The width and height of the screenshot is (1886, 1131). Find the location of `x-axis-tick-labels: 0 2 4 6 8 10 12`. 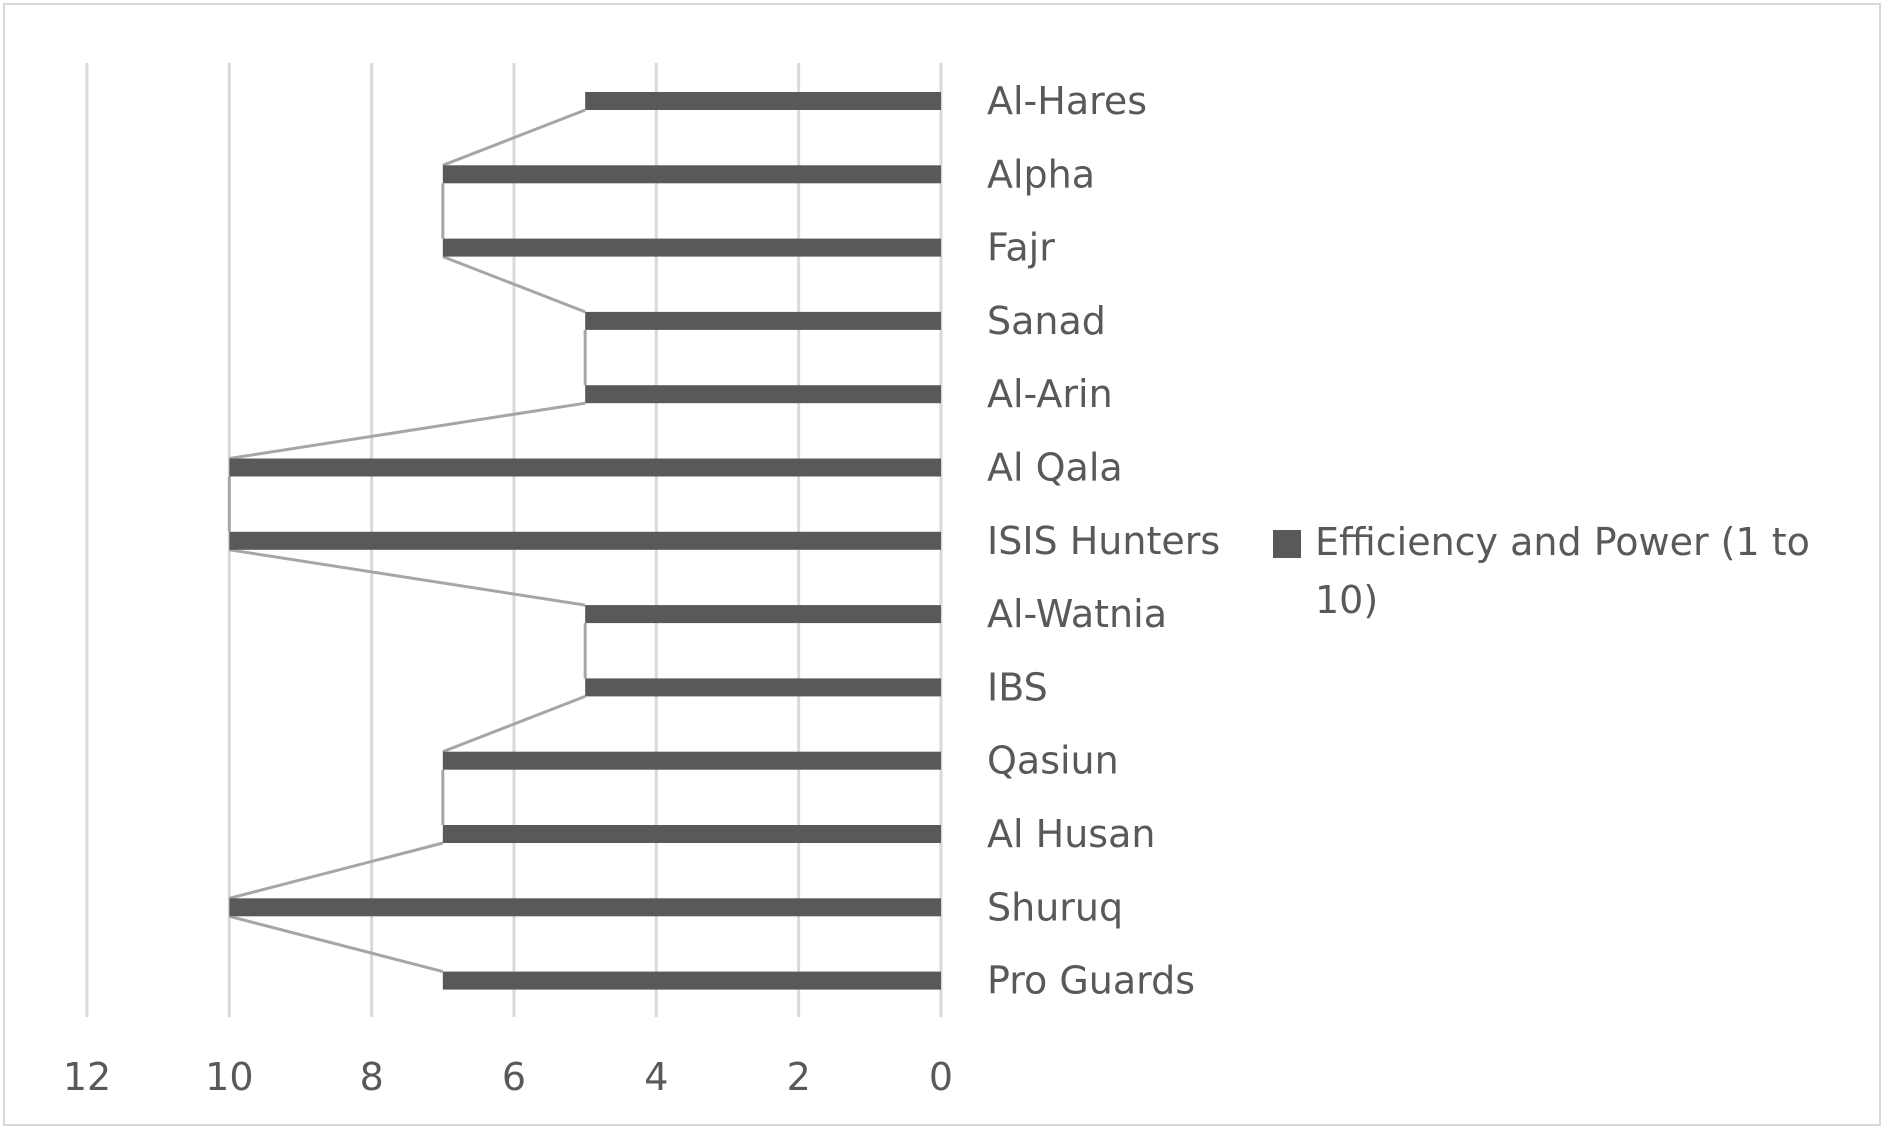

x-axis-tick-labels: 0 2 4 6 8 10 12 is located at coordinates (508, 1077).